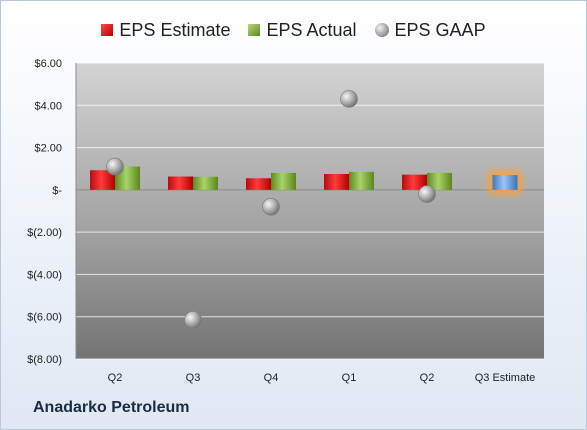 The height and width of the screenshot is (430, 587). What do you see at coordinates (48, 149) in the screenshot?
I see `y-tick-label: $2.00` at bounding box center [48, 149].